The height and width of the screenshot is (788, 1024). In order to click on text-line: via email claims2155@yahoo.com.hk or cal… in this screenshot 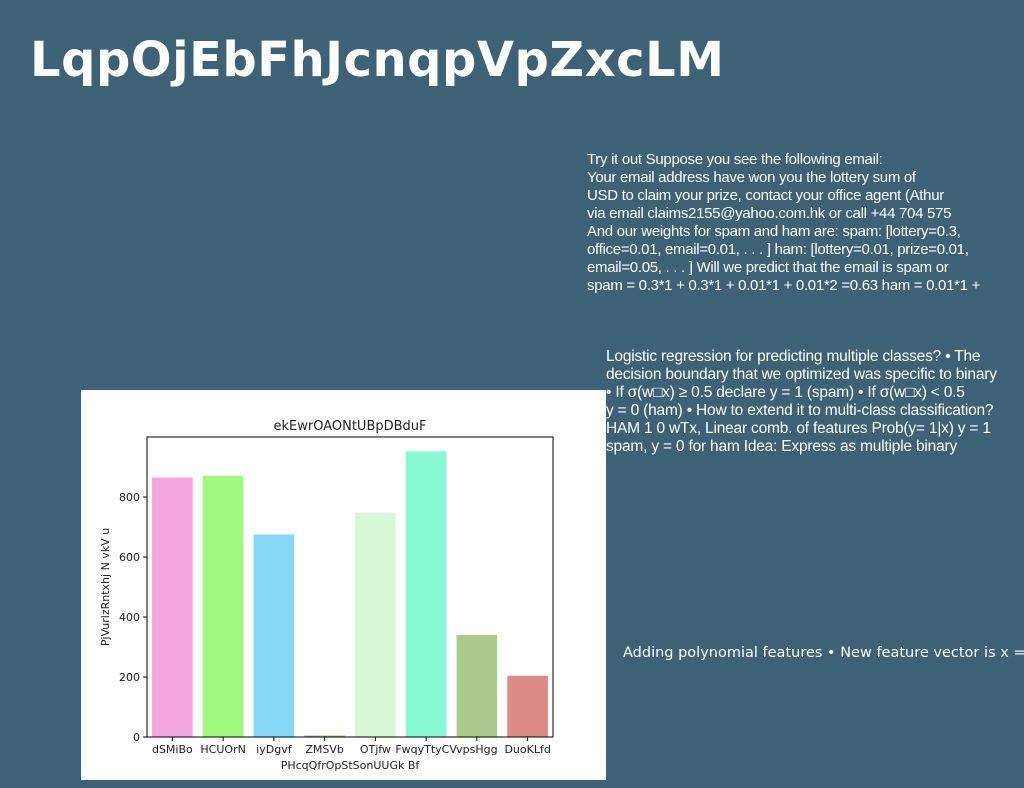, I will do `click(769, 213)`.